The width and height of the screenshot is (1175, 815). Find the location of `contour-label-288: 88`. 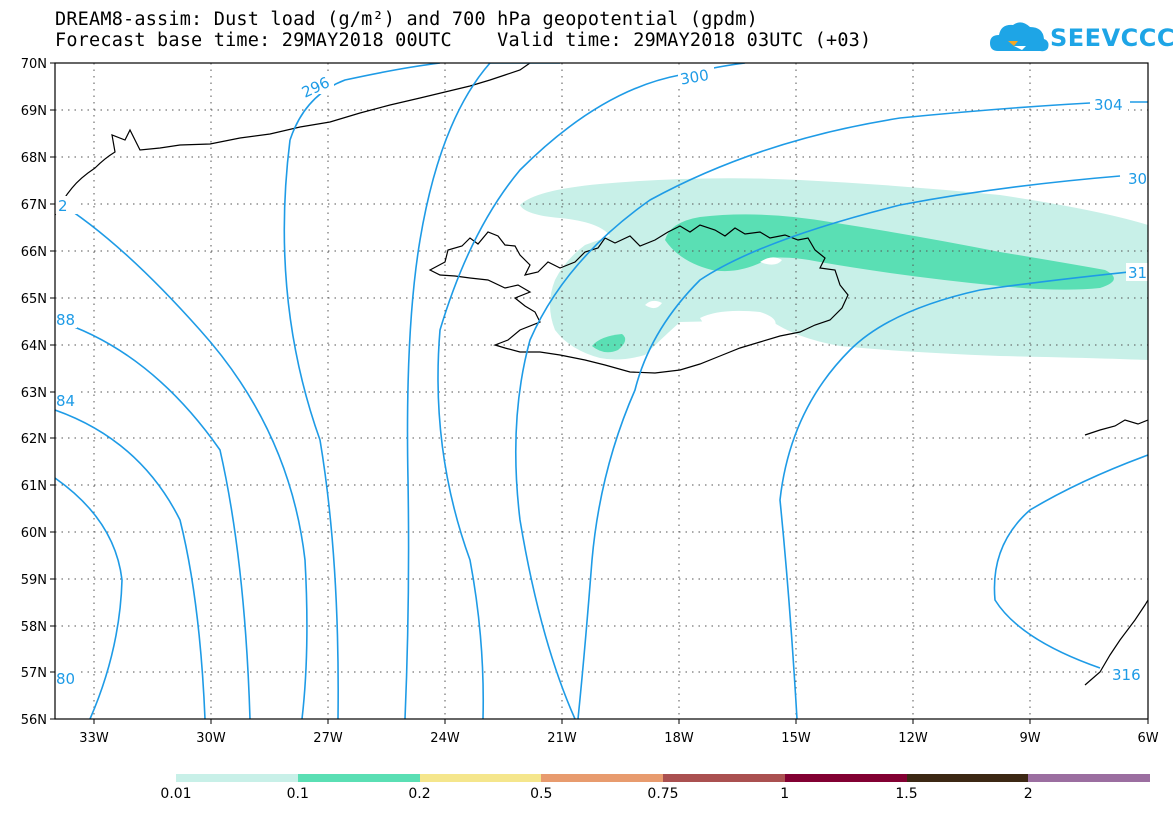

contour-label-288: 88 is located at coordinates (65, 320).